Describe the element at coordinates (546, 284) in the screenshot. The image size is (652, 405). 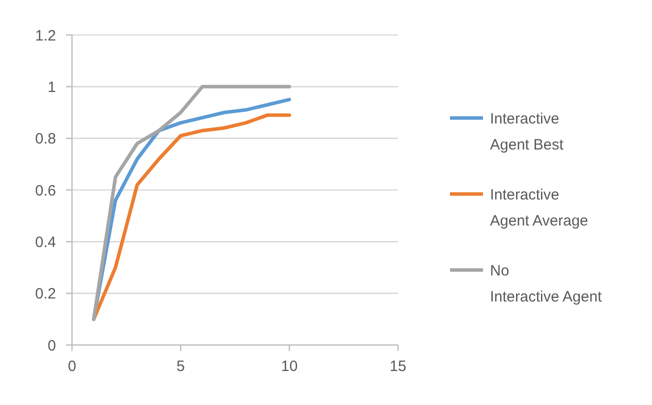
I see `legend-label: No Interactive Agent` at that location.